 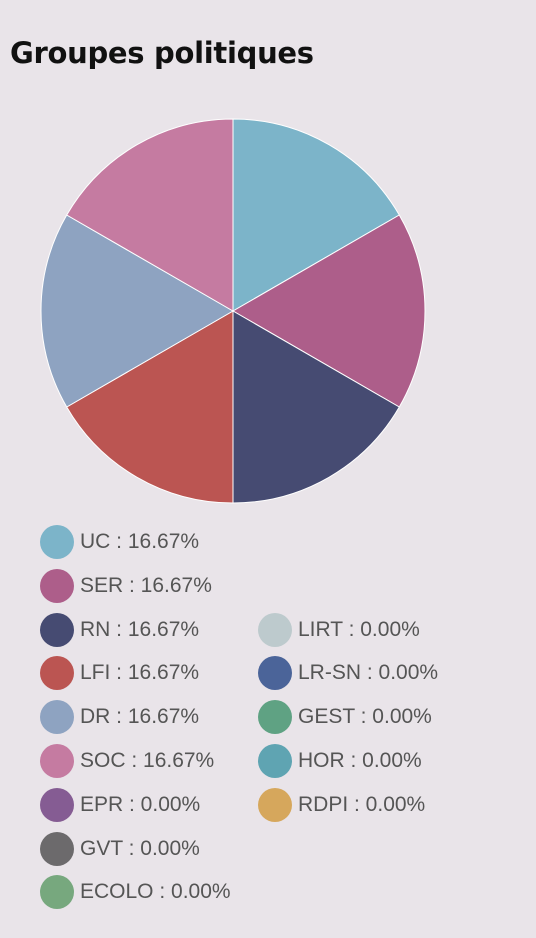 I want to click on pie-slice-dr, so click(x=137, y=311).